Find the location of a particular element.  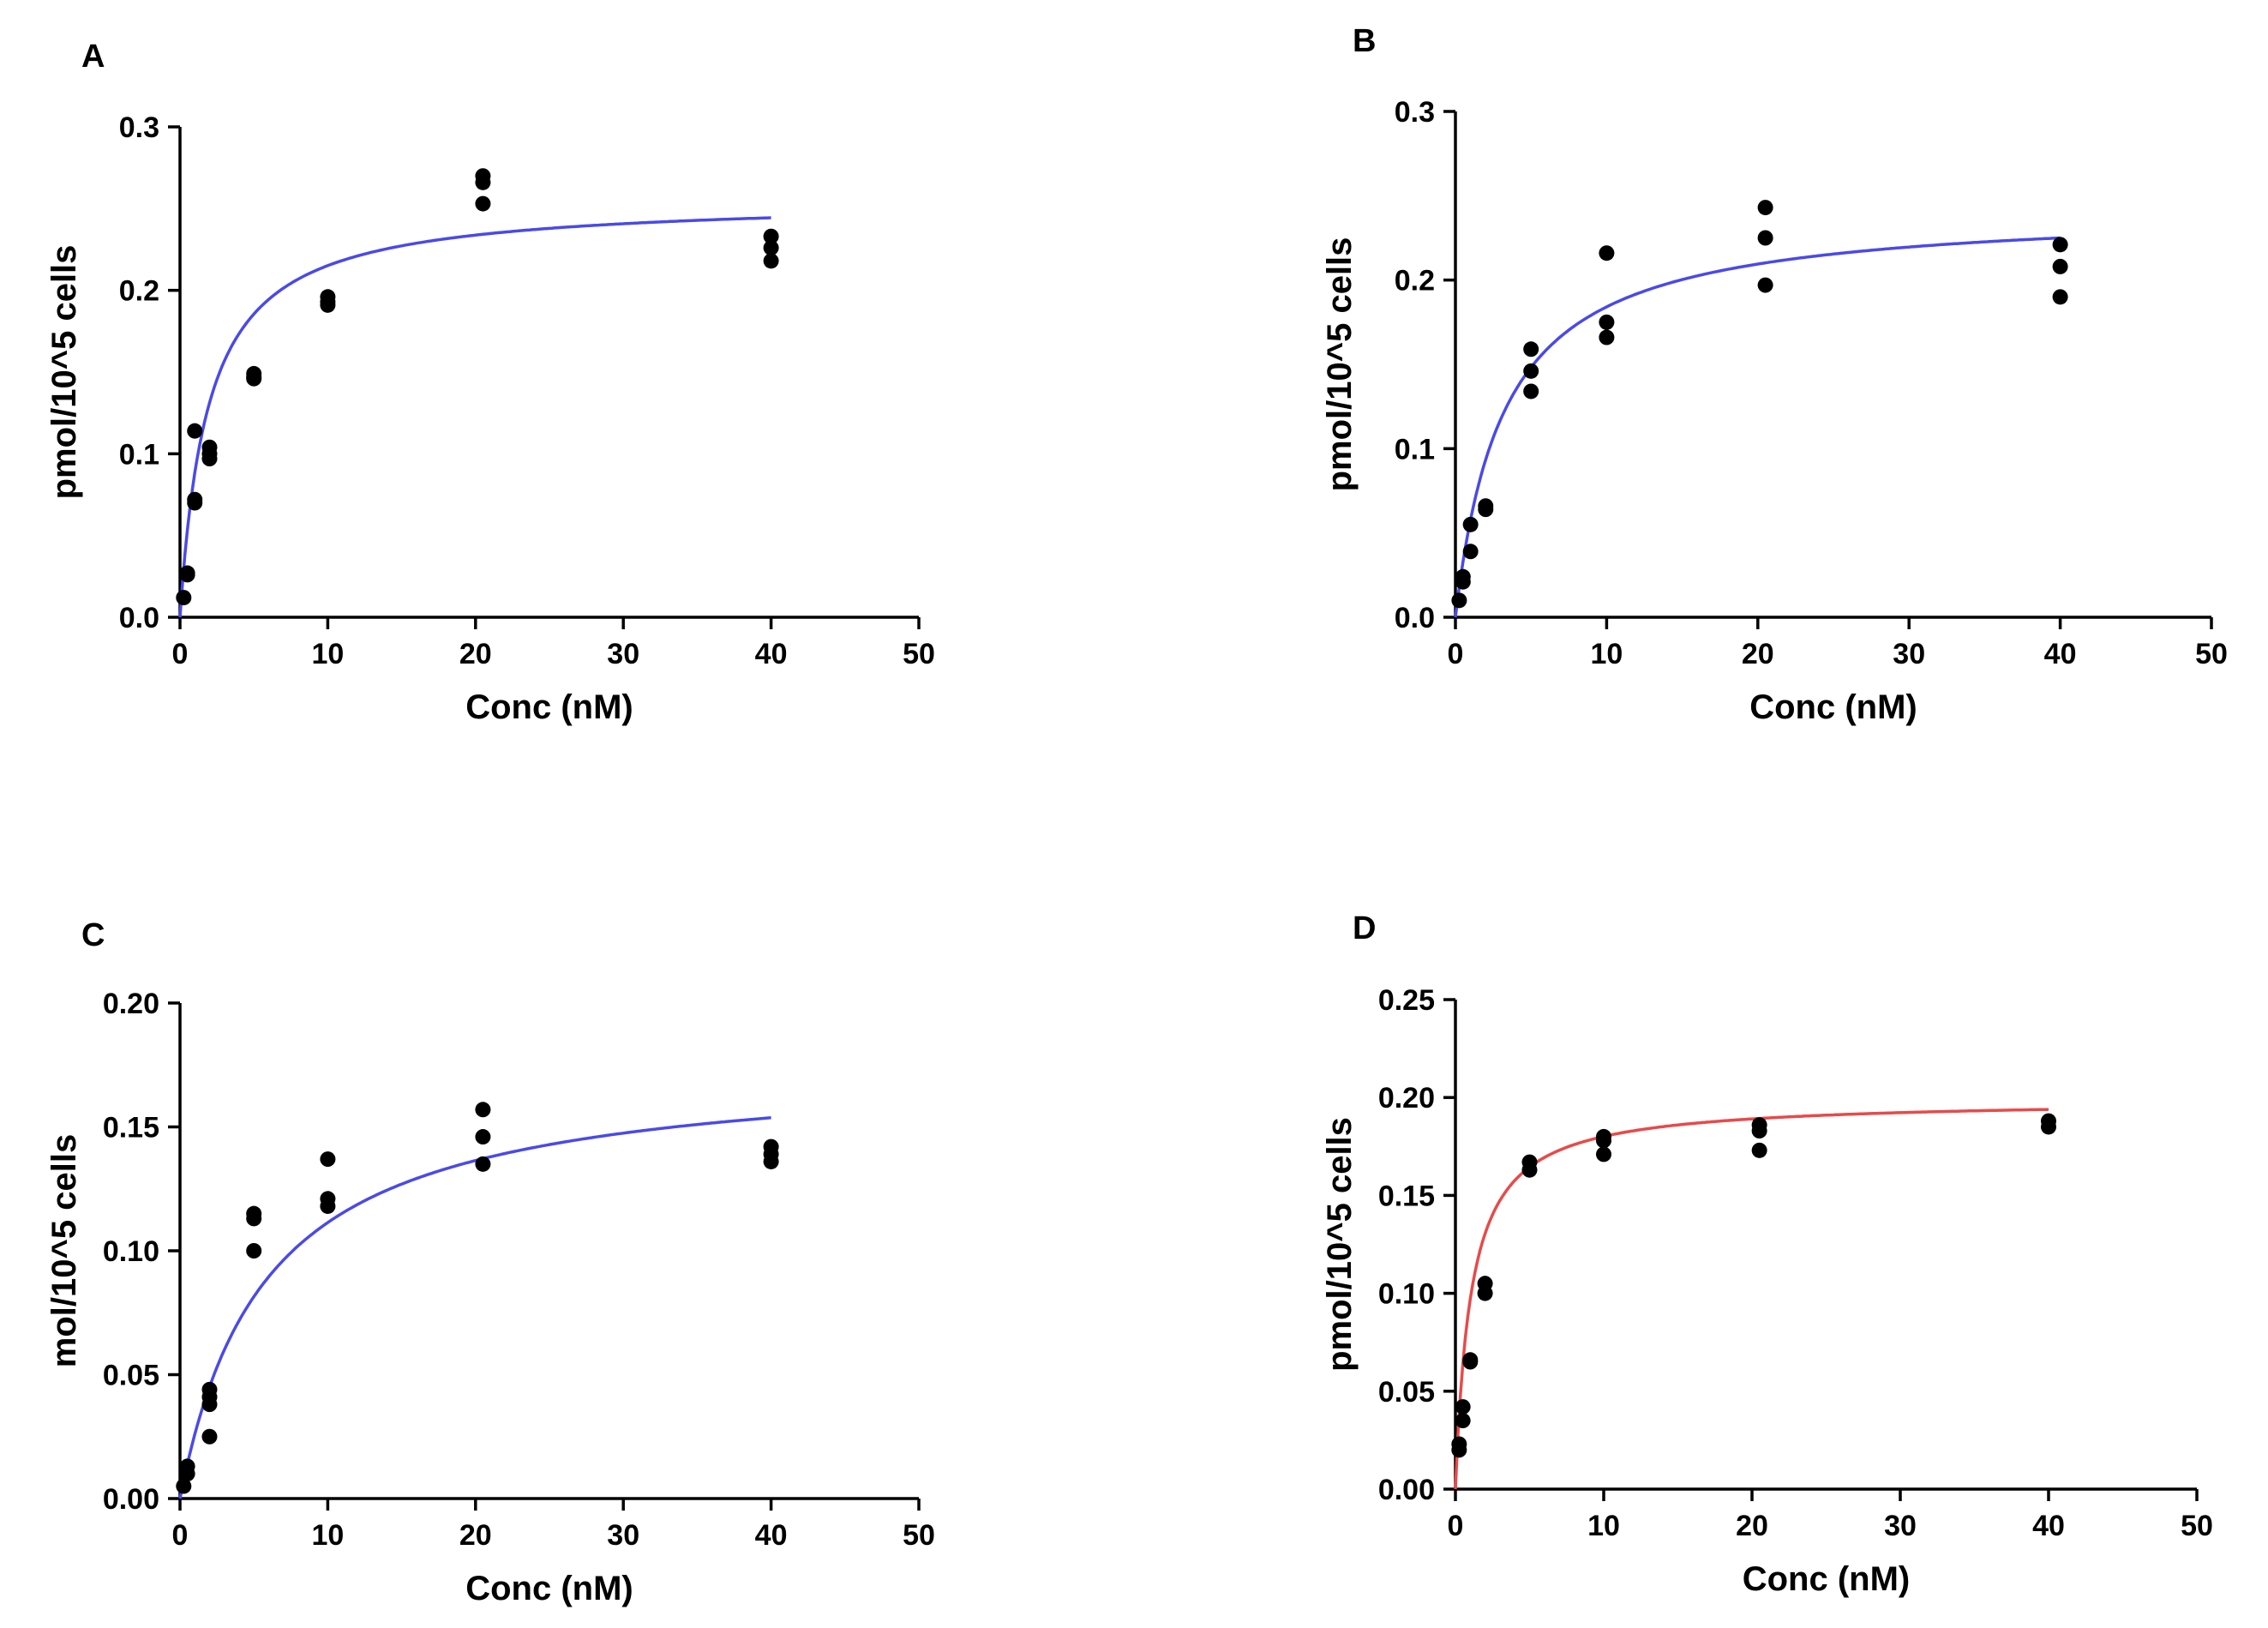

chart-a-x-axis-title: Conc (nM) is located at coordinates (549, 707).